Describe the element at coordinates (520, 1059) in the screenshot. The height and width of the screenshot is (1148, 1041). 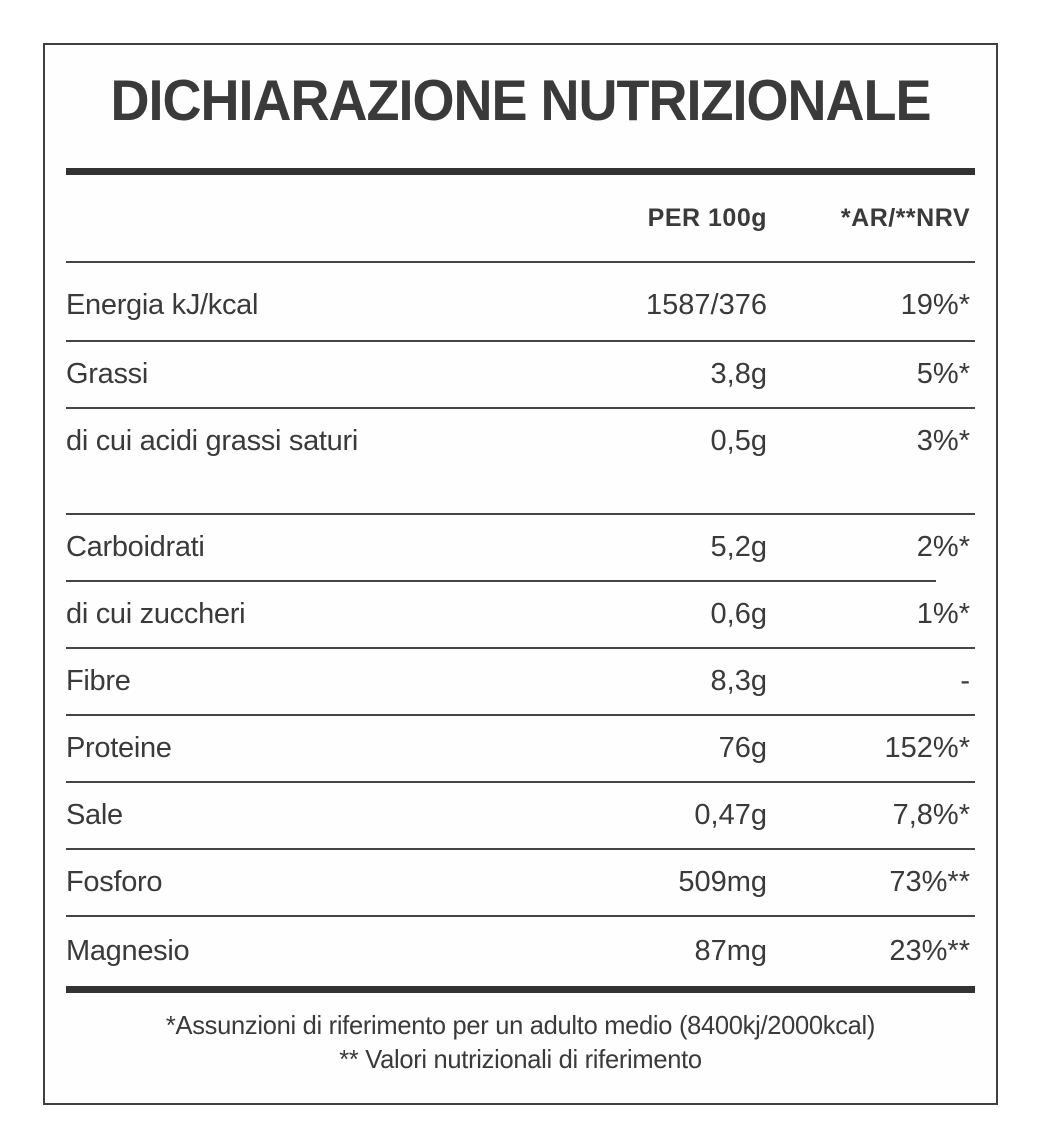
I see `footnote-nrv: ** Valori nutrizionali di riferimento` at that location.